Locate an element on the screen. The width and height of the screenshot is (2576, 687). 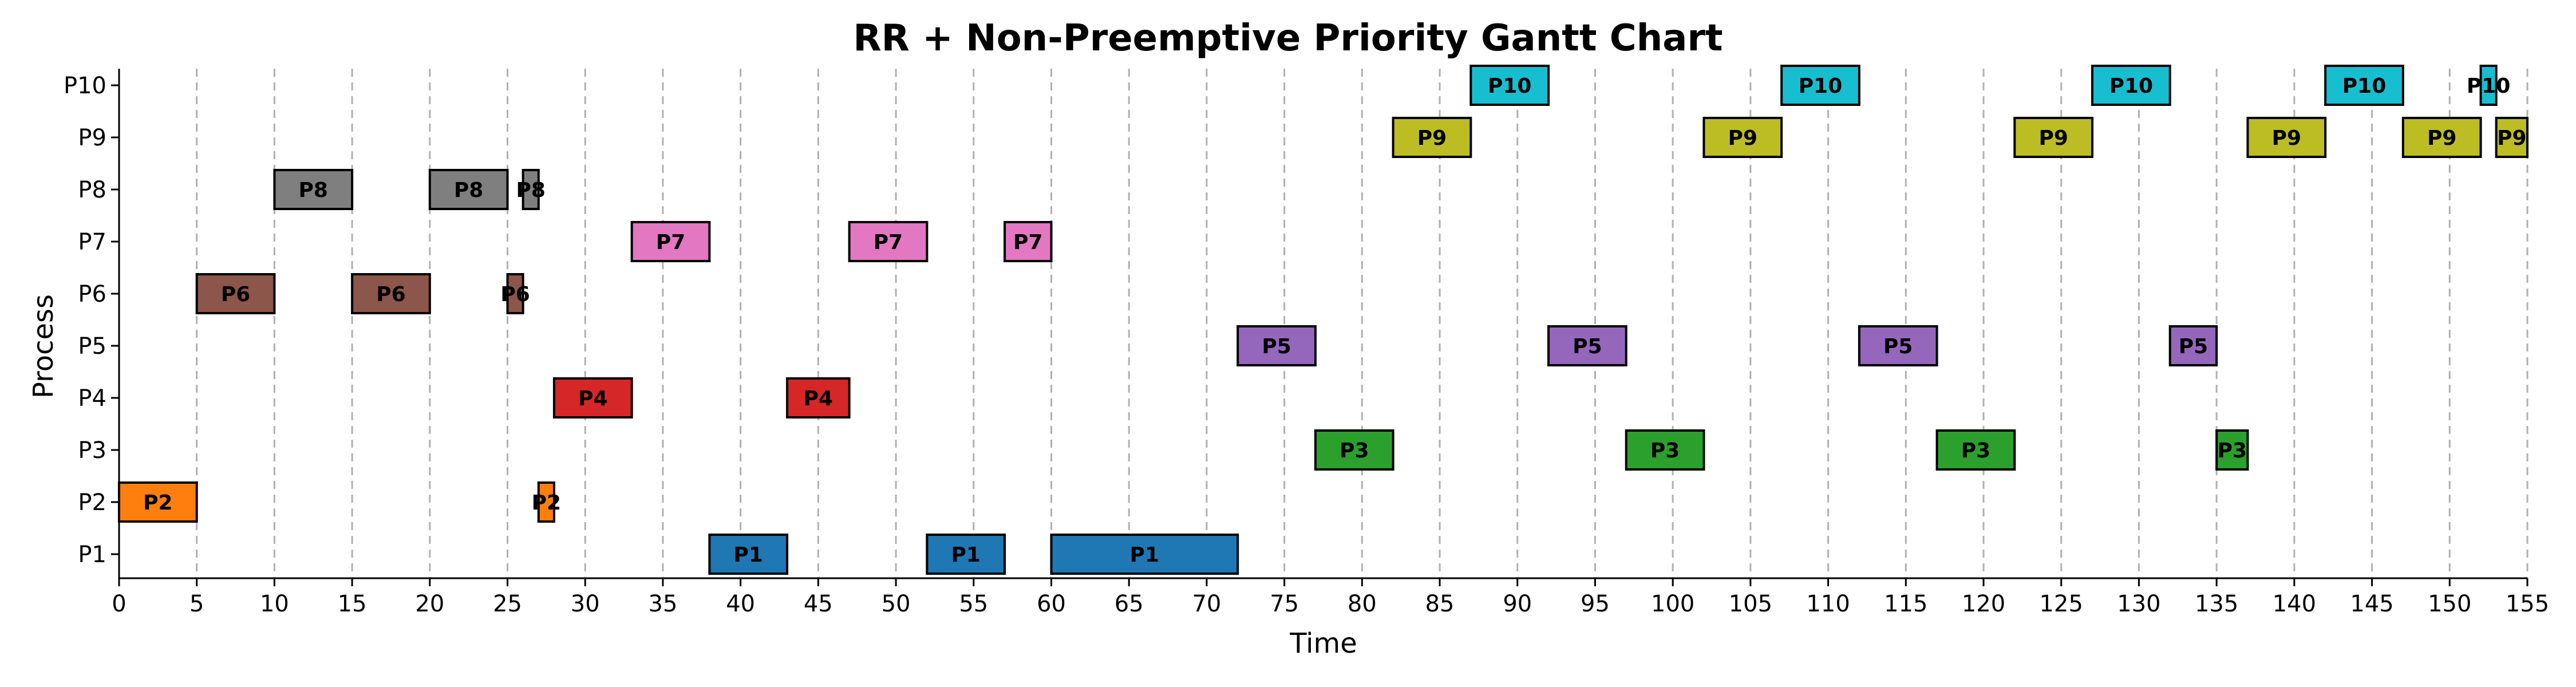
bar-label-p10-19: P10 is located at coordinates (1509, 86).